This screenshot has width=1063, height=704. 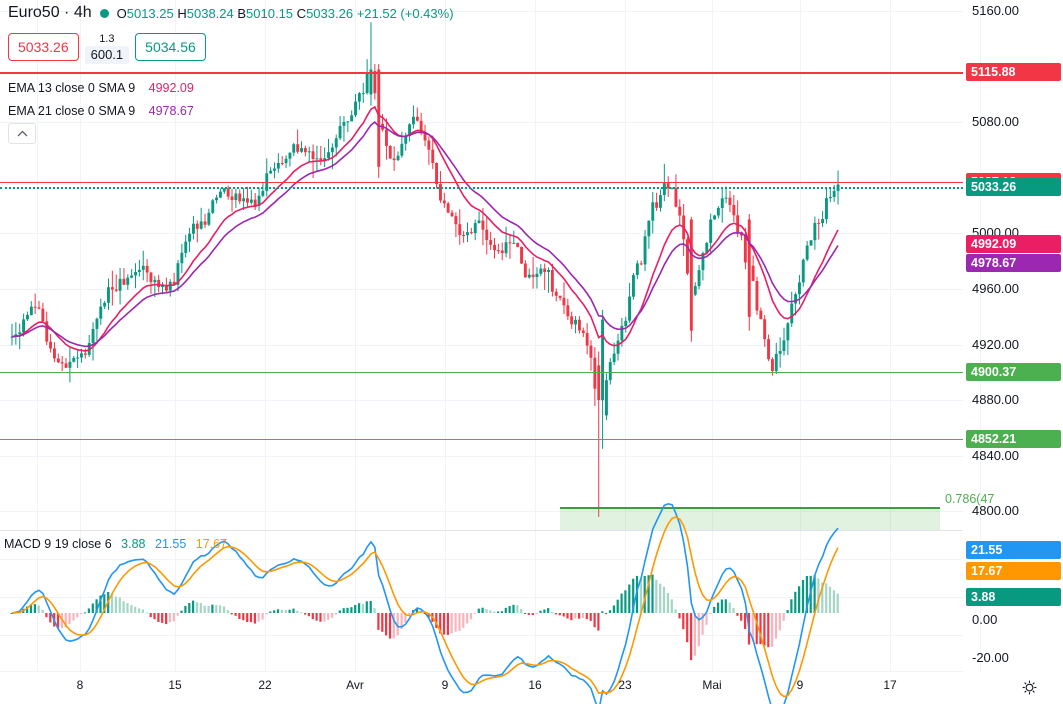 I want to click on price-tick-label: 4960.00, so click(x=995, y=288).